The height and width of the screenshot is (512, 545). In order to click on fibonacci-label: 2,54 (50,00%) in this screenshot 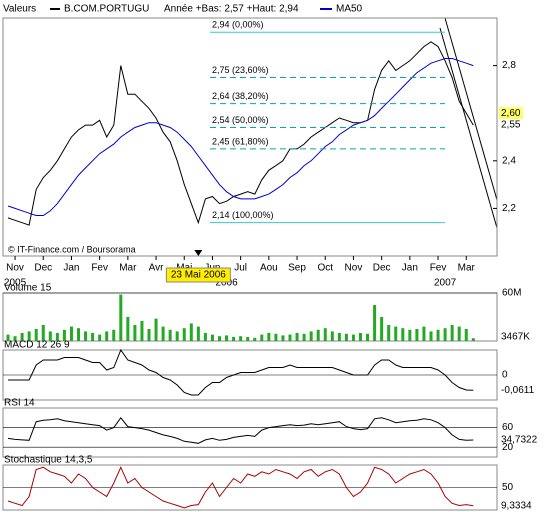, I will do `click(240, 120)`.